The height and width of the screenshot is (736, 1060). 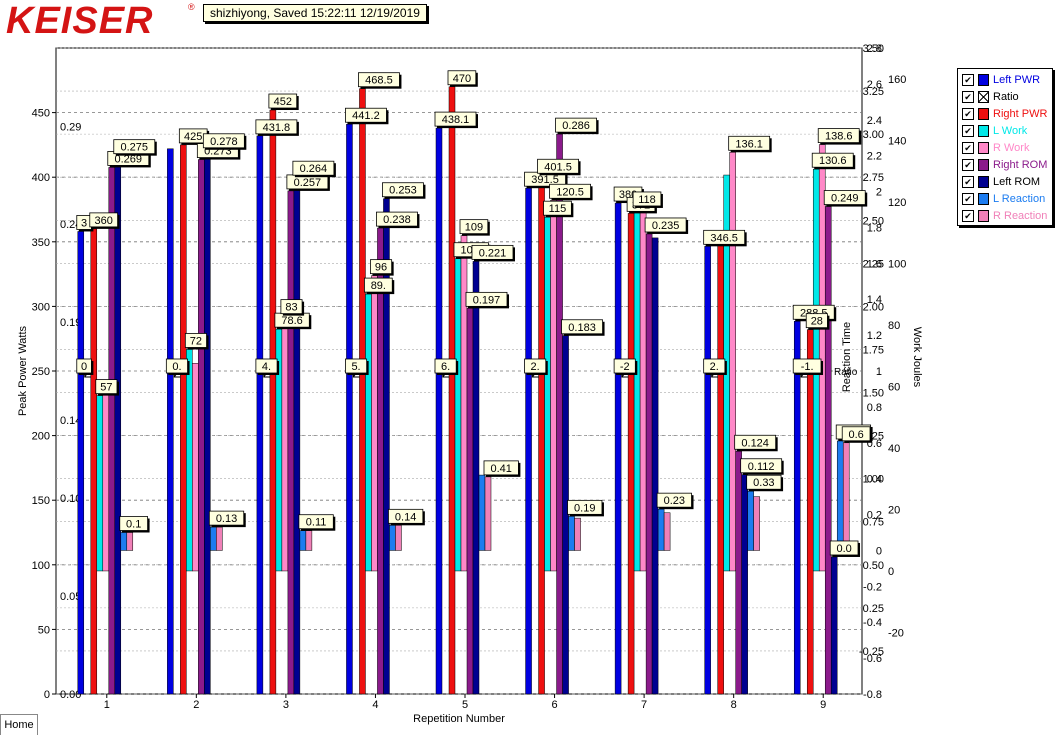 What do you see at coordinates (103, 221) in the screenshot?
I see `svg-text: 360` at bounding box center [103, 221].